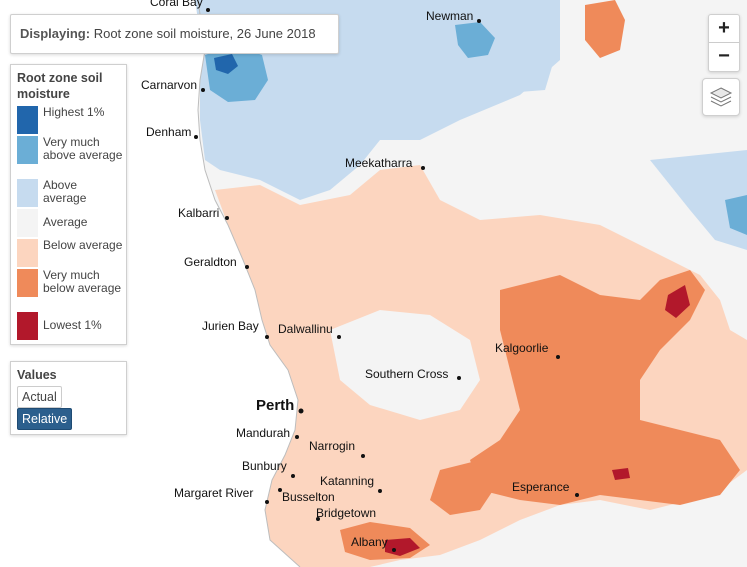 The width and height of the screenshot is (747, 567). I want to click on town-dalwallinu: Dalwallinu, so click(309, 330).